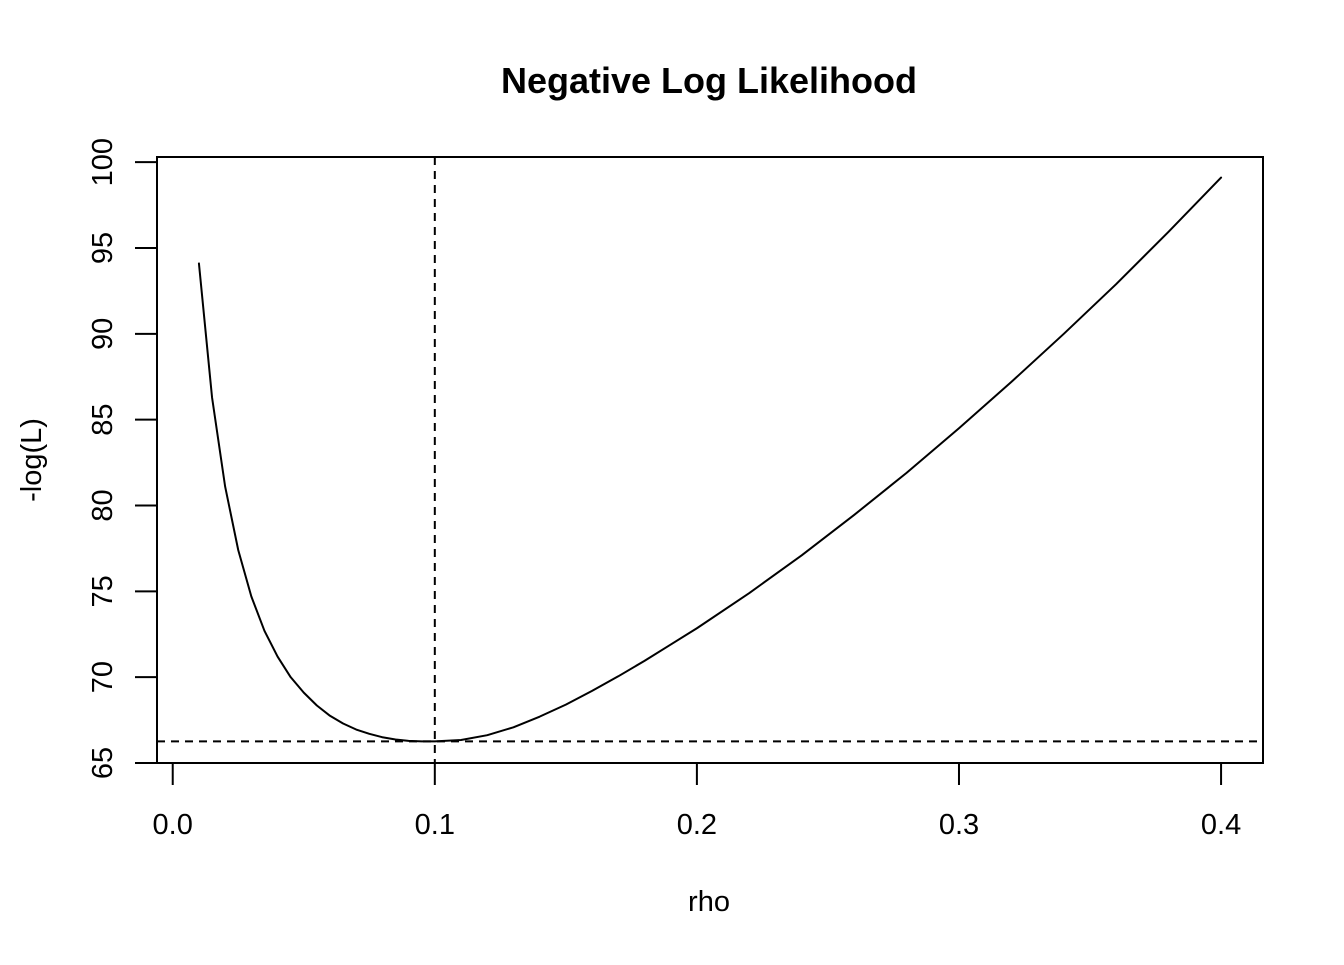  I want to click on x-axis: 0.0 0.1 0.2 0.3 0.4, so click(697, 801).